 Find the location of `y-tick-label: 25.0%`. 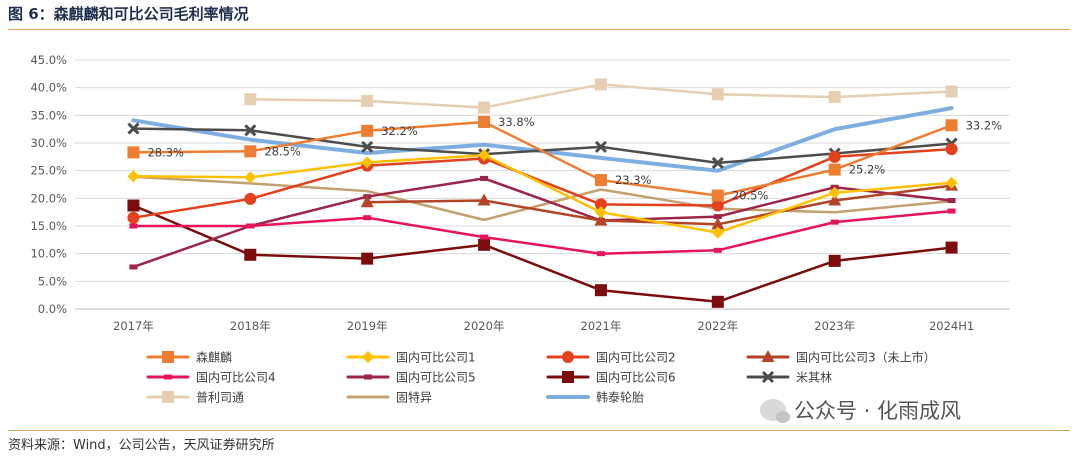

y-tick-label: 25.0% is located at coordinates (48, 171).